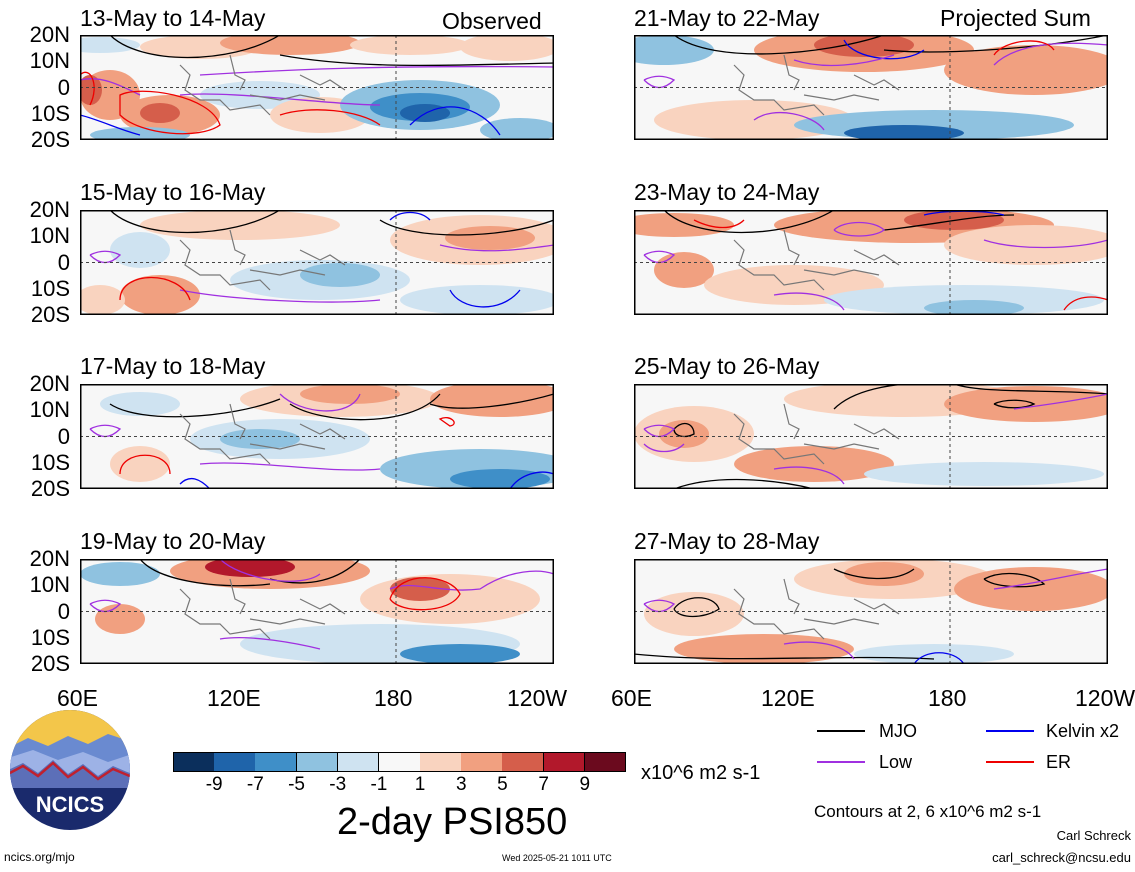 Image resolution: width=1135 pixels, height=872 pixels. Describe the element at coordinates (452, 822) in the screenshot. I see `colorbar-title: 2-day PSI850` at that location.